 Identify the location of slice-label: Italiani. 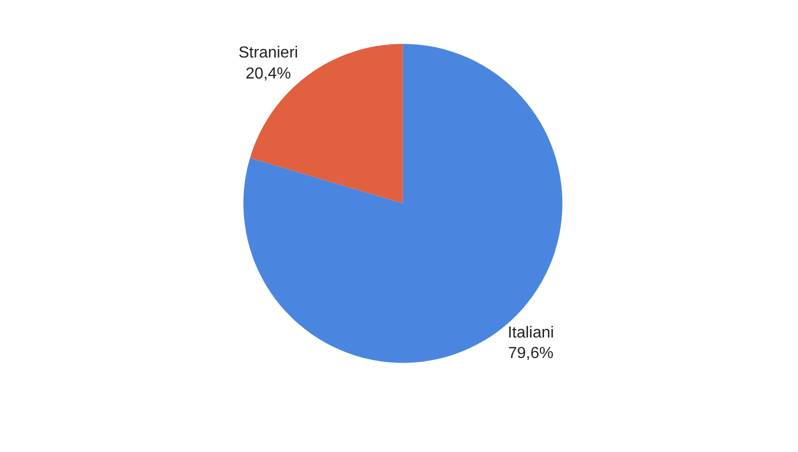
(531, 333).